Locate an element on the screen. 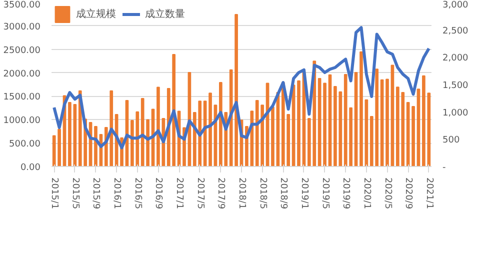  y2-tick-label: 1,000 is located at coordinates (455, 113).